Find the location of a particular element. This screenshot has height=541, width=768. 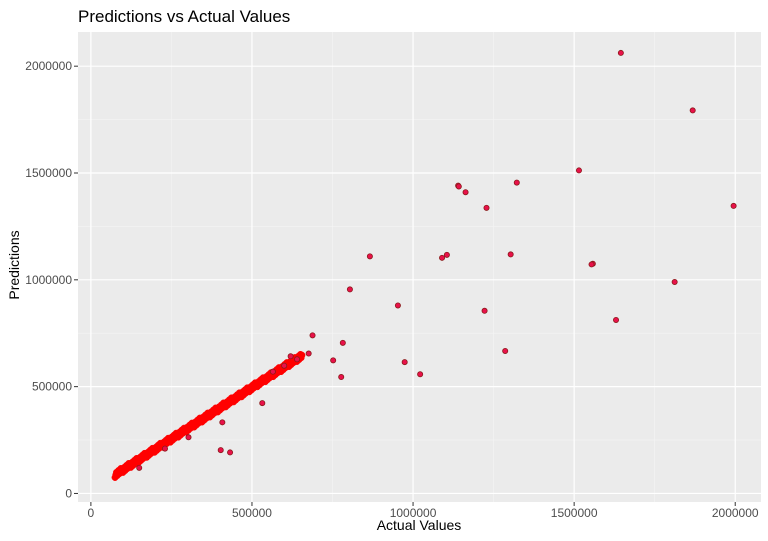

y-axis-title: Predictions is located at coordinates (14, 264).